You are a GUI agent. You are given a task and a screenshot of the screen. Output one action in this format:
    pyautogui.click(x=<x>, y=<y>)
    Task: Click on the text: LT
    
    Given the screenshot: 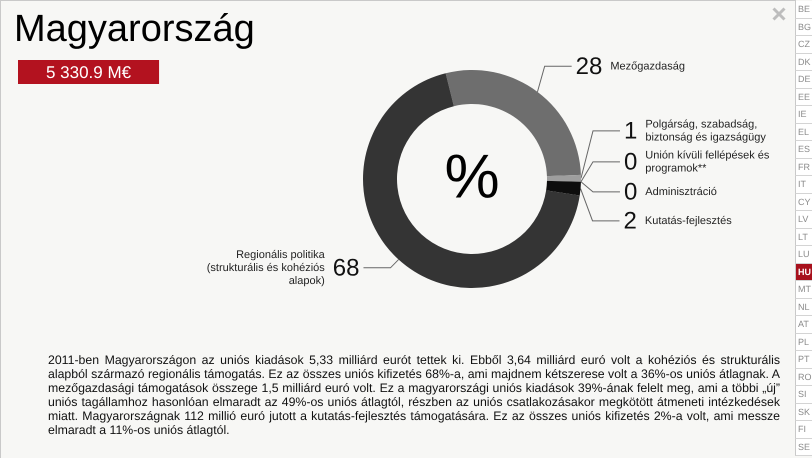 What is the action you would take?
    pyautogui.click(x=803, y=237)
    